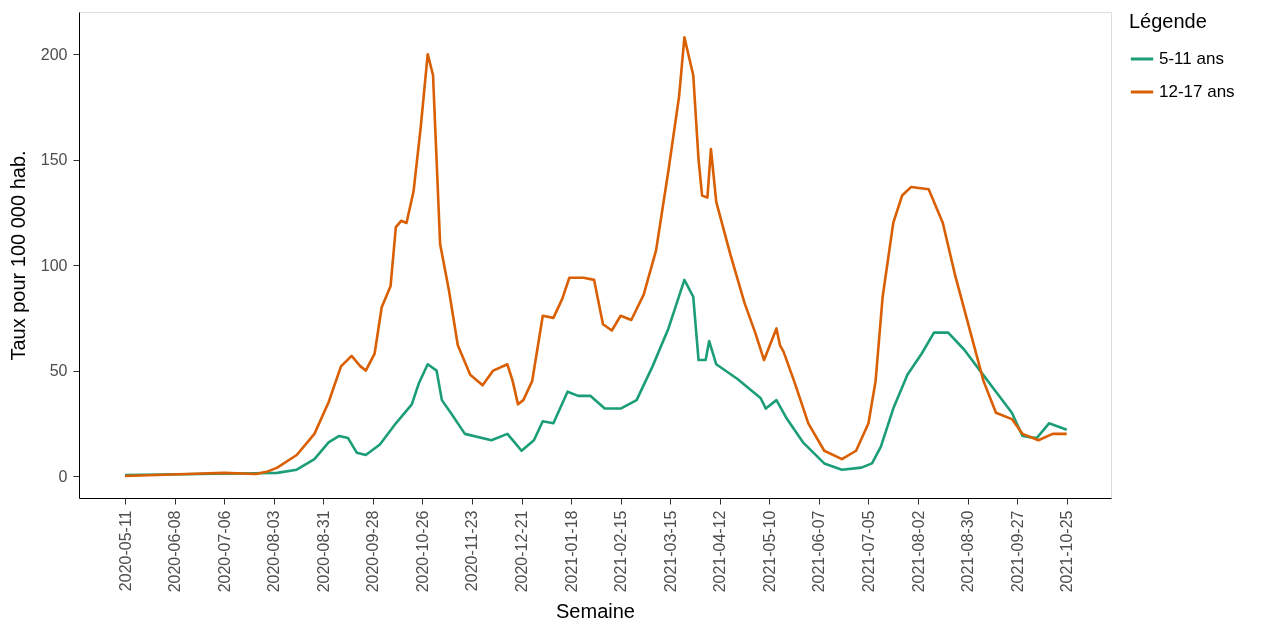 The height and width of the screenshot is (634, 1270). Describe the element at coordinates (918, 551) in the screenshot. I see `x-tick-label: 2021-08-02` at that location.